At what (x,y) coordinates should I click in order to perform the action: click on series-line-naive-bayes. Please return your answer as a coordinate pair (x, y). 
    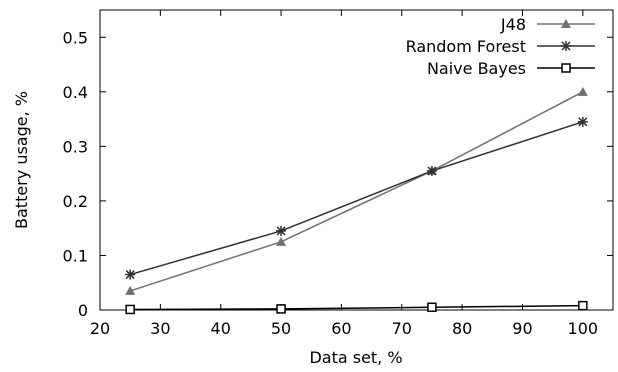
    Looking at the image, I should click on (356, 307).